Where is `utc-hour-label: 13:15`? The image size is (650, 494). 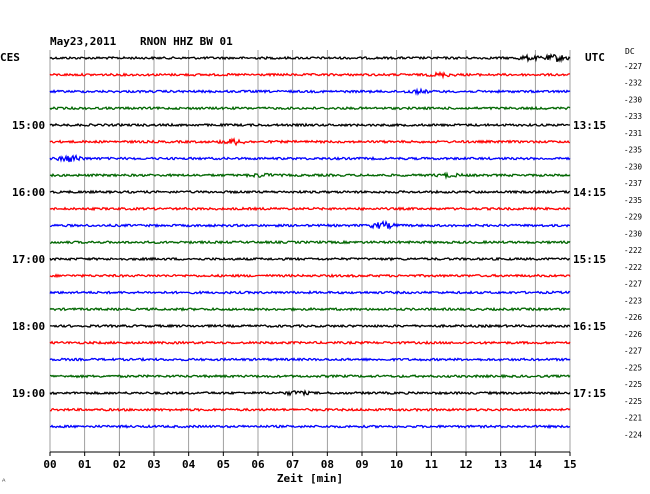 utc-hour-label: 13:15 is located at coordinates (589, 125).